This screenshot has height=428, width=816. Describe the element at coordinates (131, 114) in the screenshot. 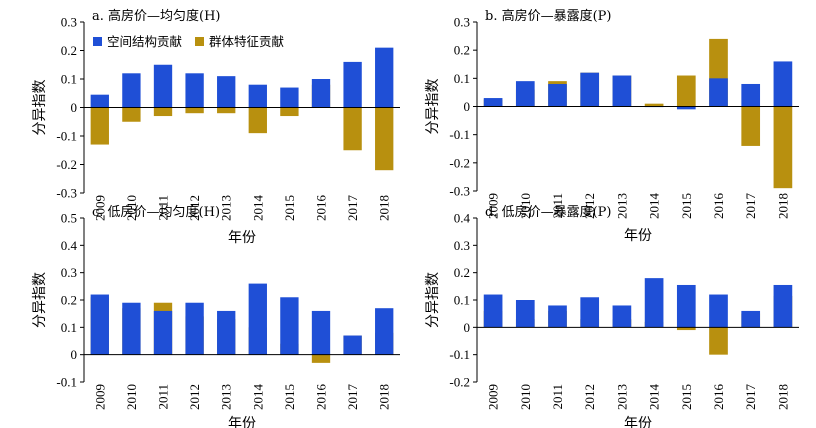

I see `group-bar-2010` at that location.